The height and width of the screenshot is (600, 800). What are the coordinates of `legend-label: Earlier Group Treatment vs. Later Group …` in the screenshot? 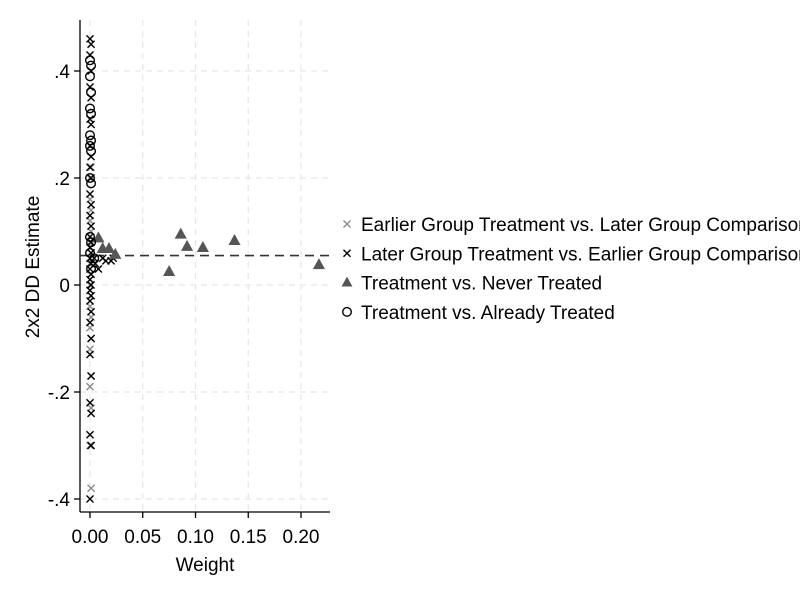 It's located at (580, 225).